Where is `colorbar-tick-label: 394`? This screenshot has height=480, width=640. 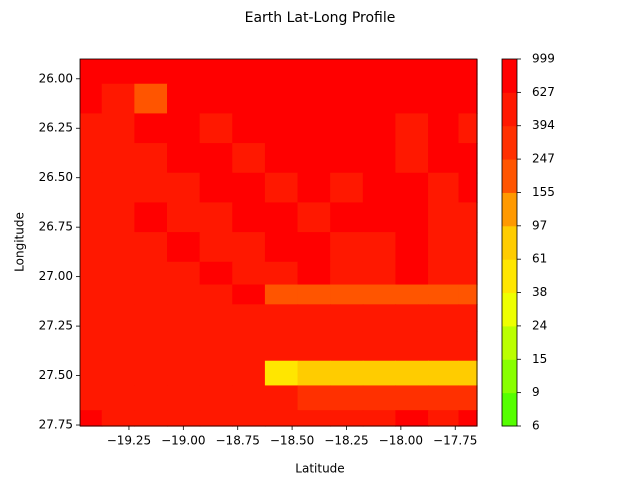 colorbar-tick-label: 394 is located at coordinates (543, 125).